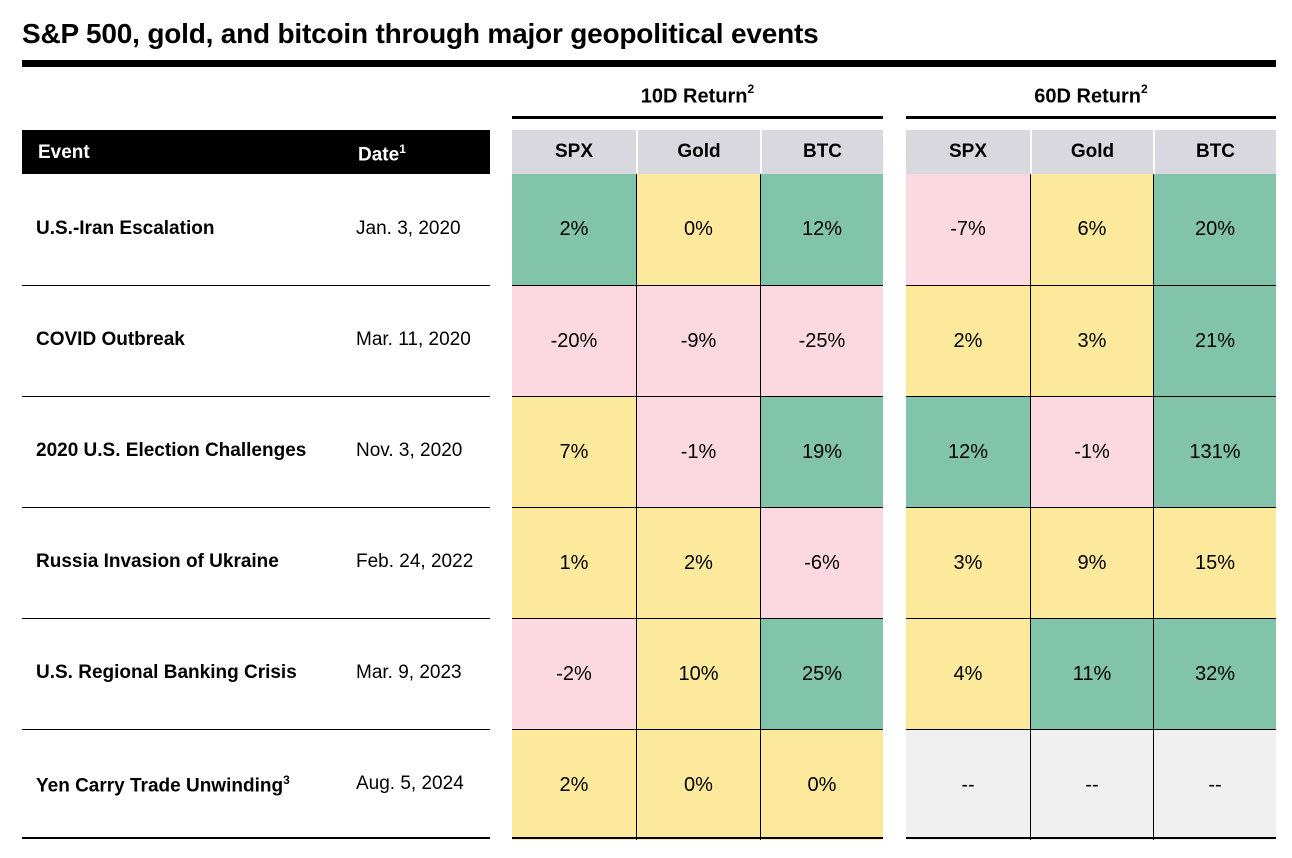  What do you see at coordinates (968, 229) in the screenshot?
I see `return-cell-60d-spx: -7%` at bounding box center [968, 229].